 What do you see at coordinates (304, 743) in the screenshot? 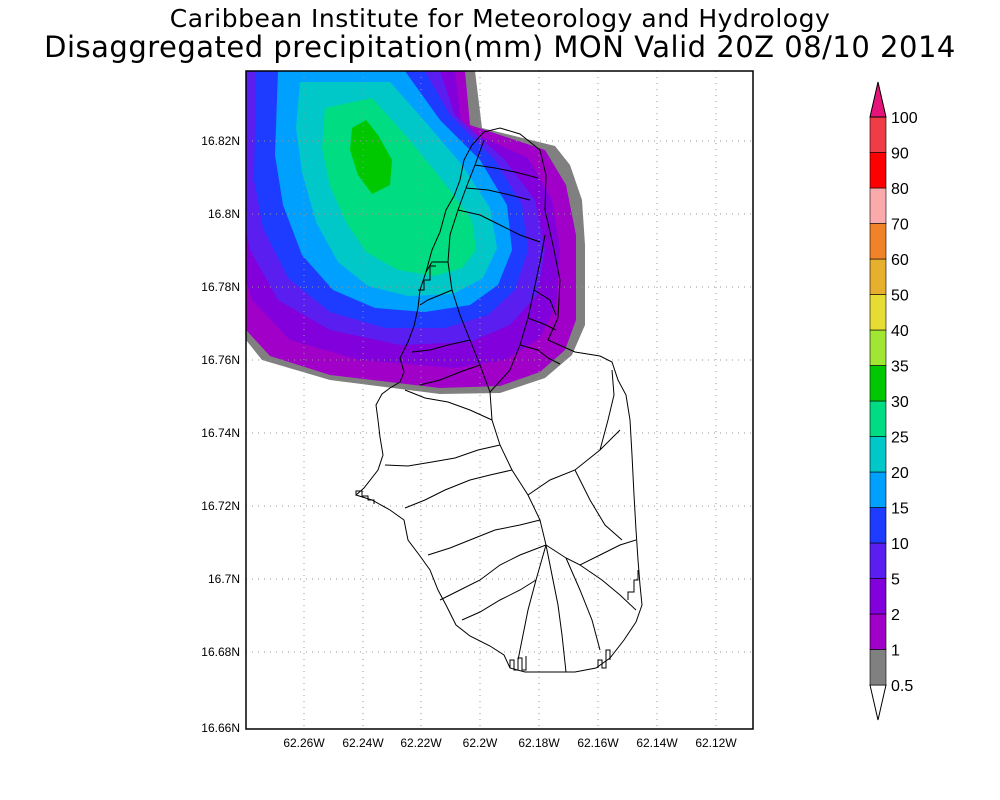
I see `lon-tick-label: 62.26W` at bounding box center [304, 743].